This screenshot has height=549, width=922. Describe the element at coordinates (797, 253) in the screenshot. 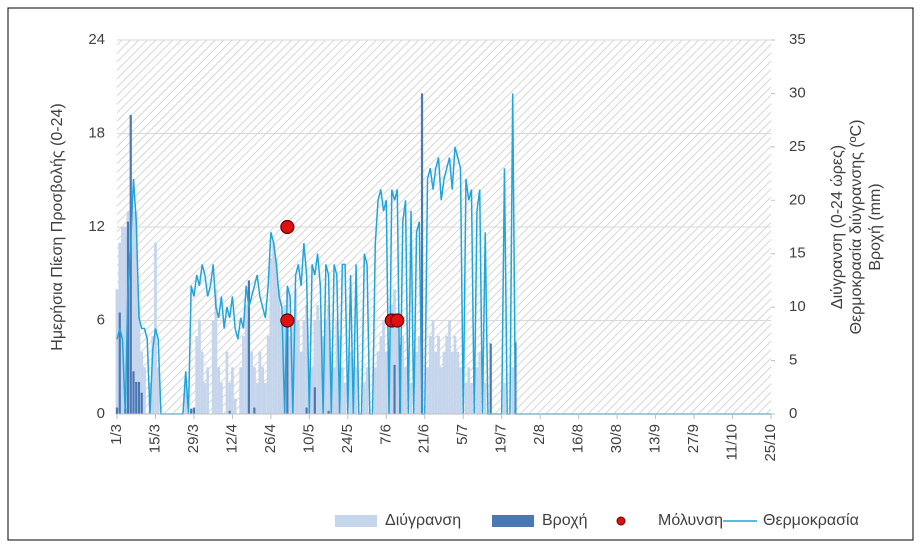

I see `y2-tick-label: 15` at that location.